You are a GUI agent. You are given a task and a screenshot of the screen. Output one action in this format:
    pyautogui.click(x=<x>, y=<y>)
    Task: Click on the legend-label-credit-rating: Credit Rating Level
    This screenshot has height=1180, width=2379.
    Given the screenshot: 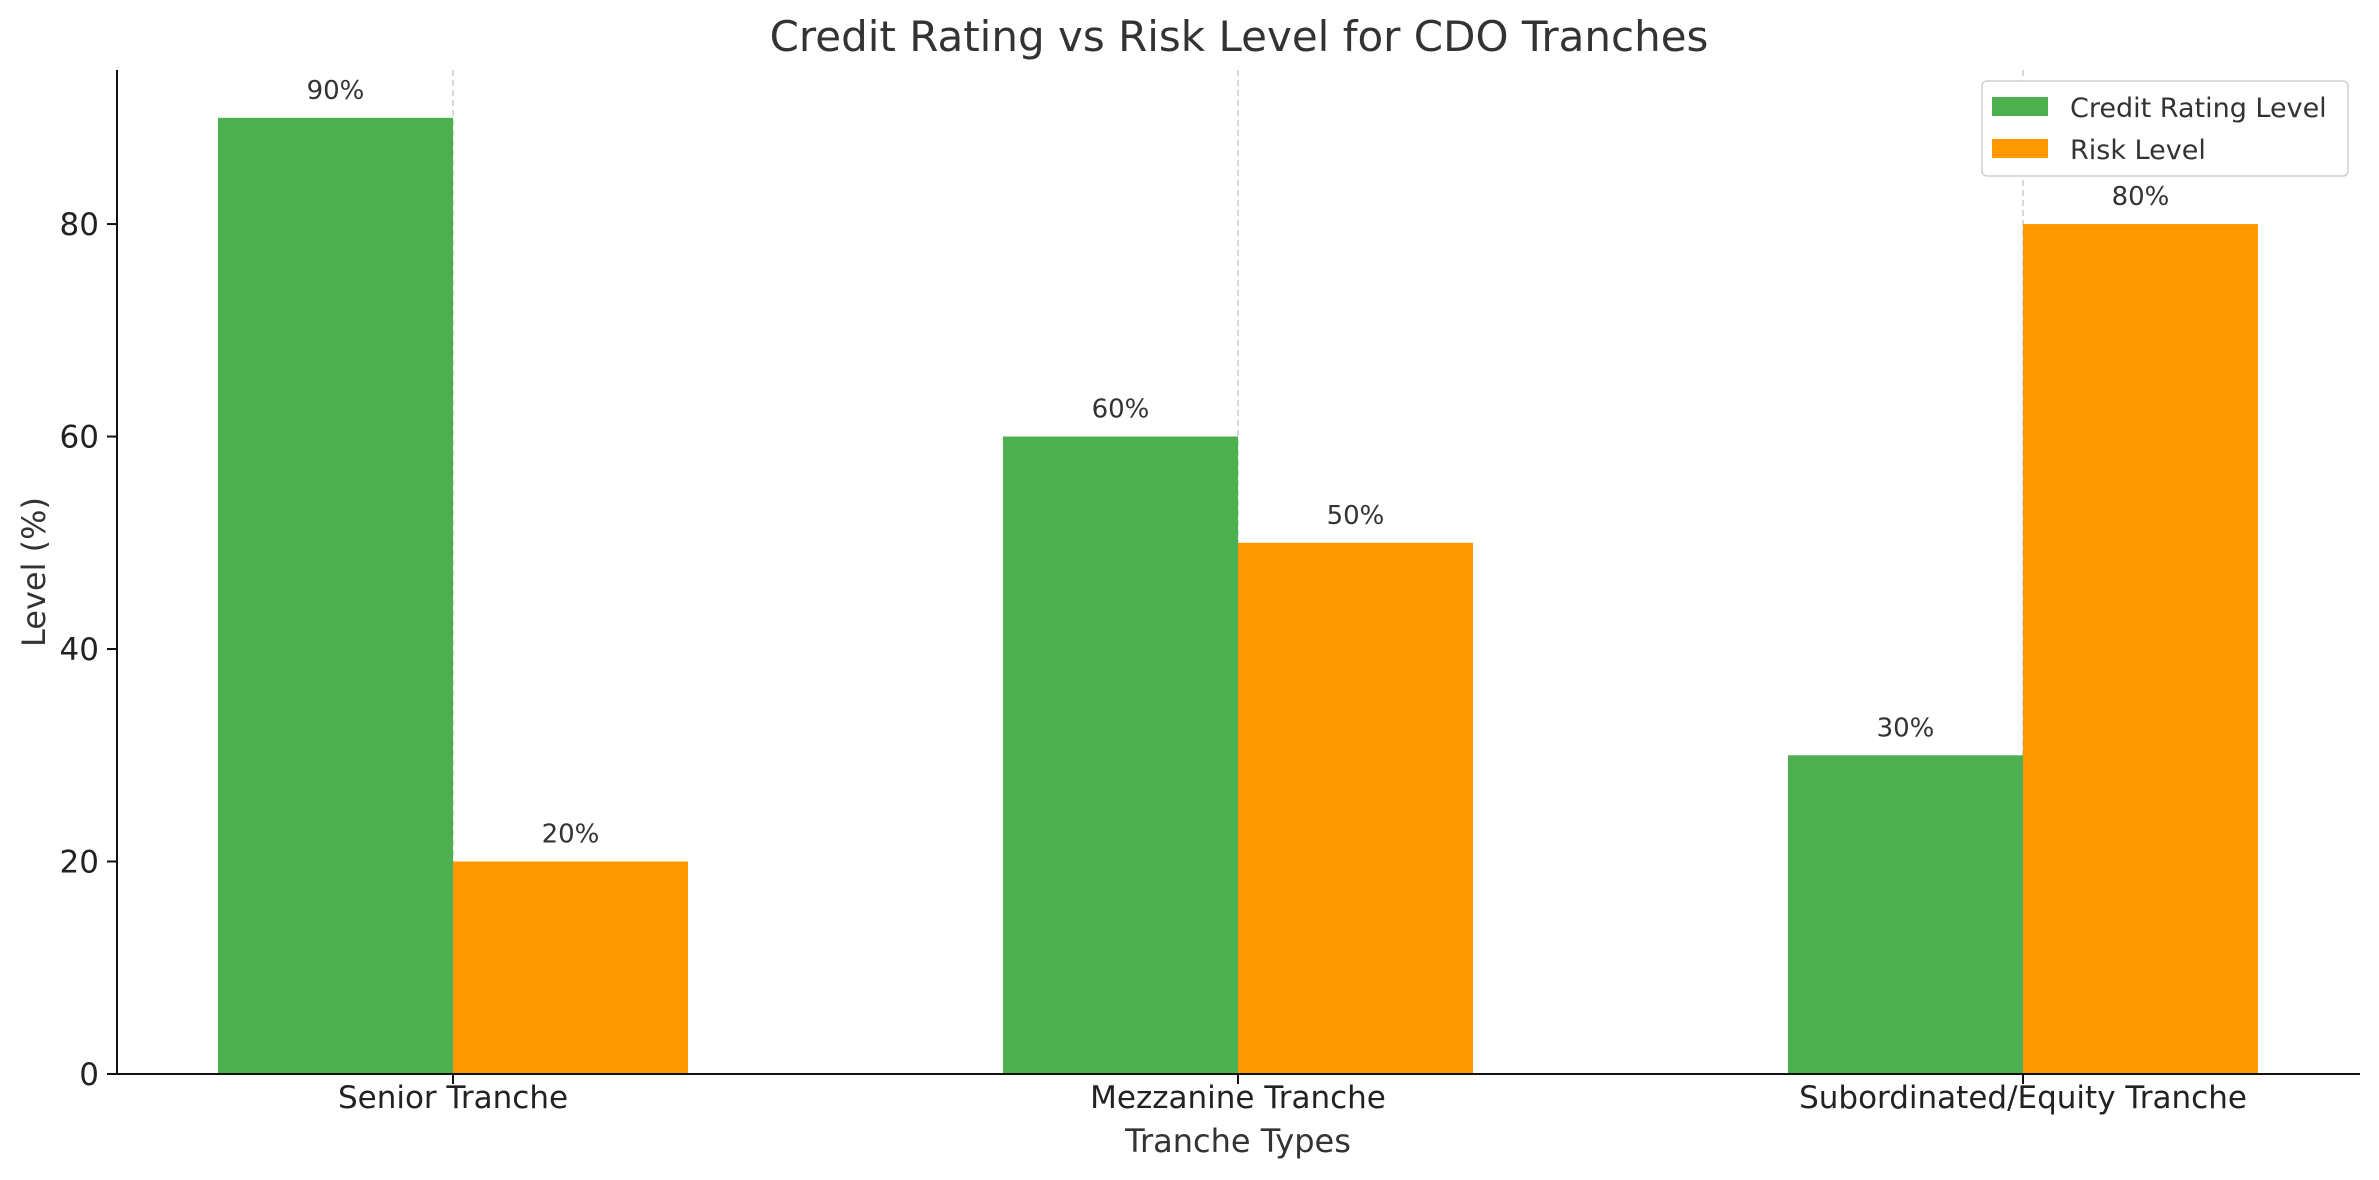 What is the action you would take?
    pyautogui.click(x=2198, y=108)
    